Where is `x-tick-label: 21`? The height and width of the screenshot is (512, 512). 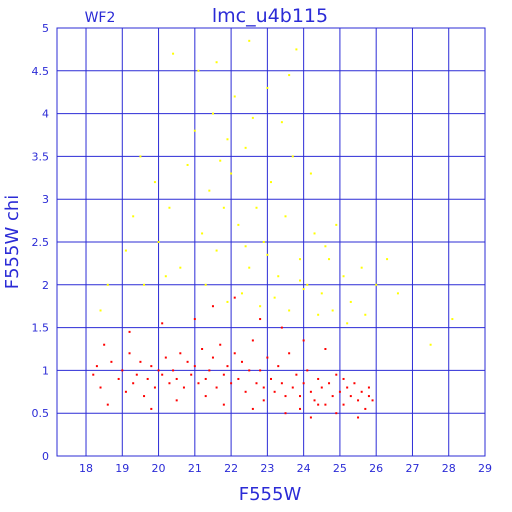 x-tick-label: 21 is located at coordinates (195, 468).